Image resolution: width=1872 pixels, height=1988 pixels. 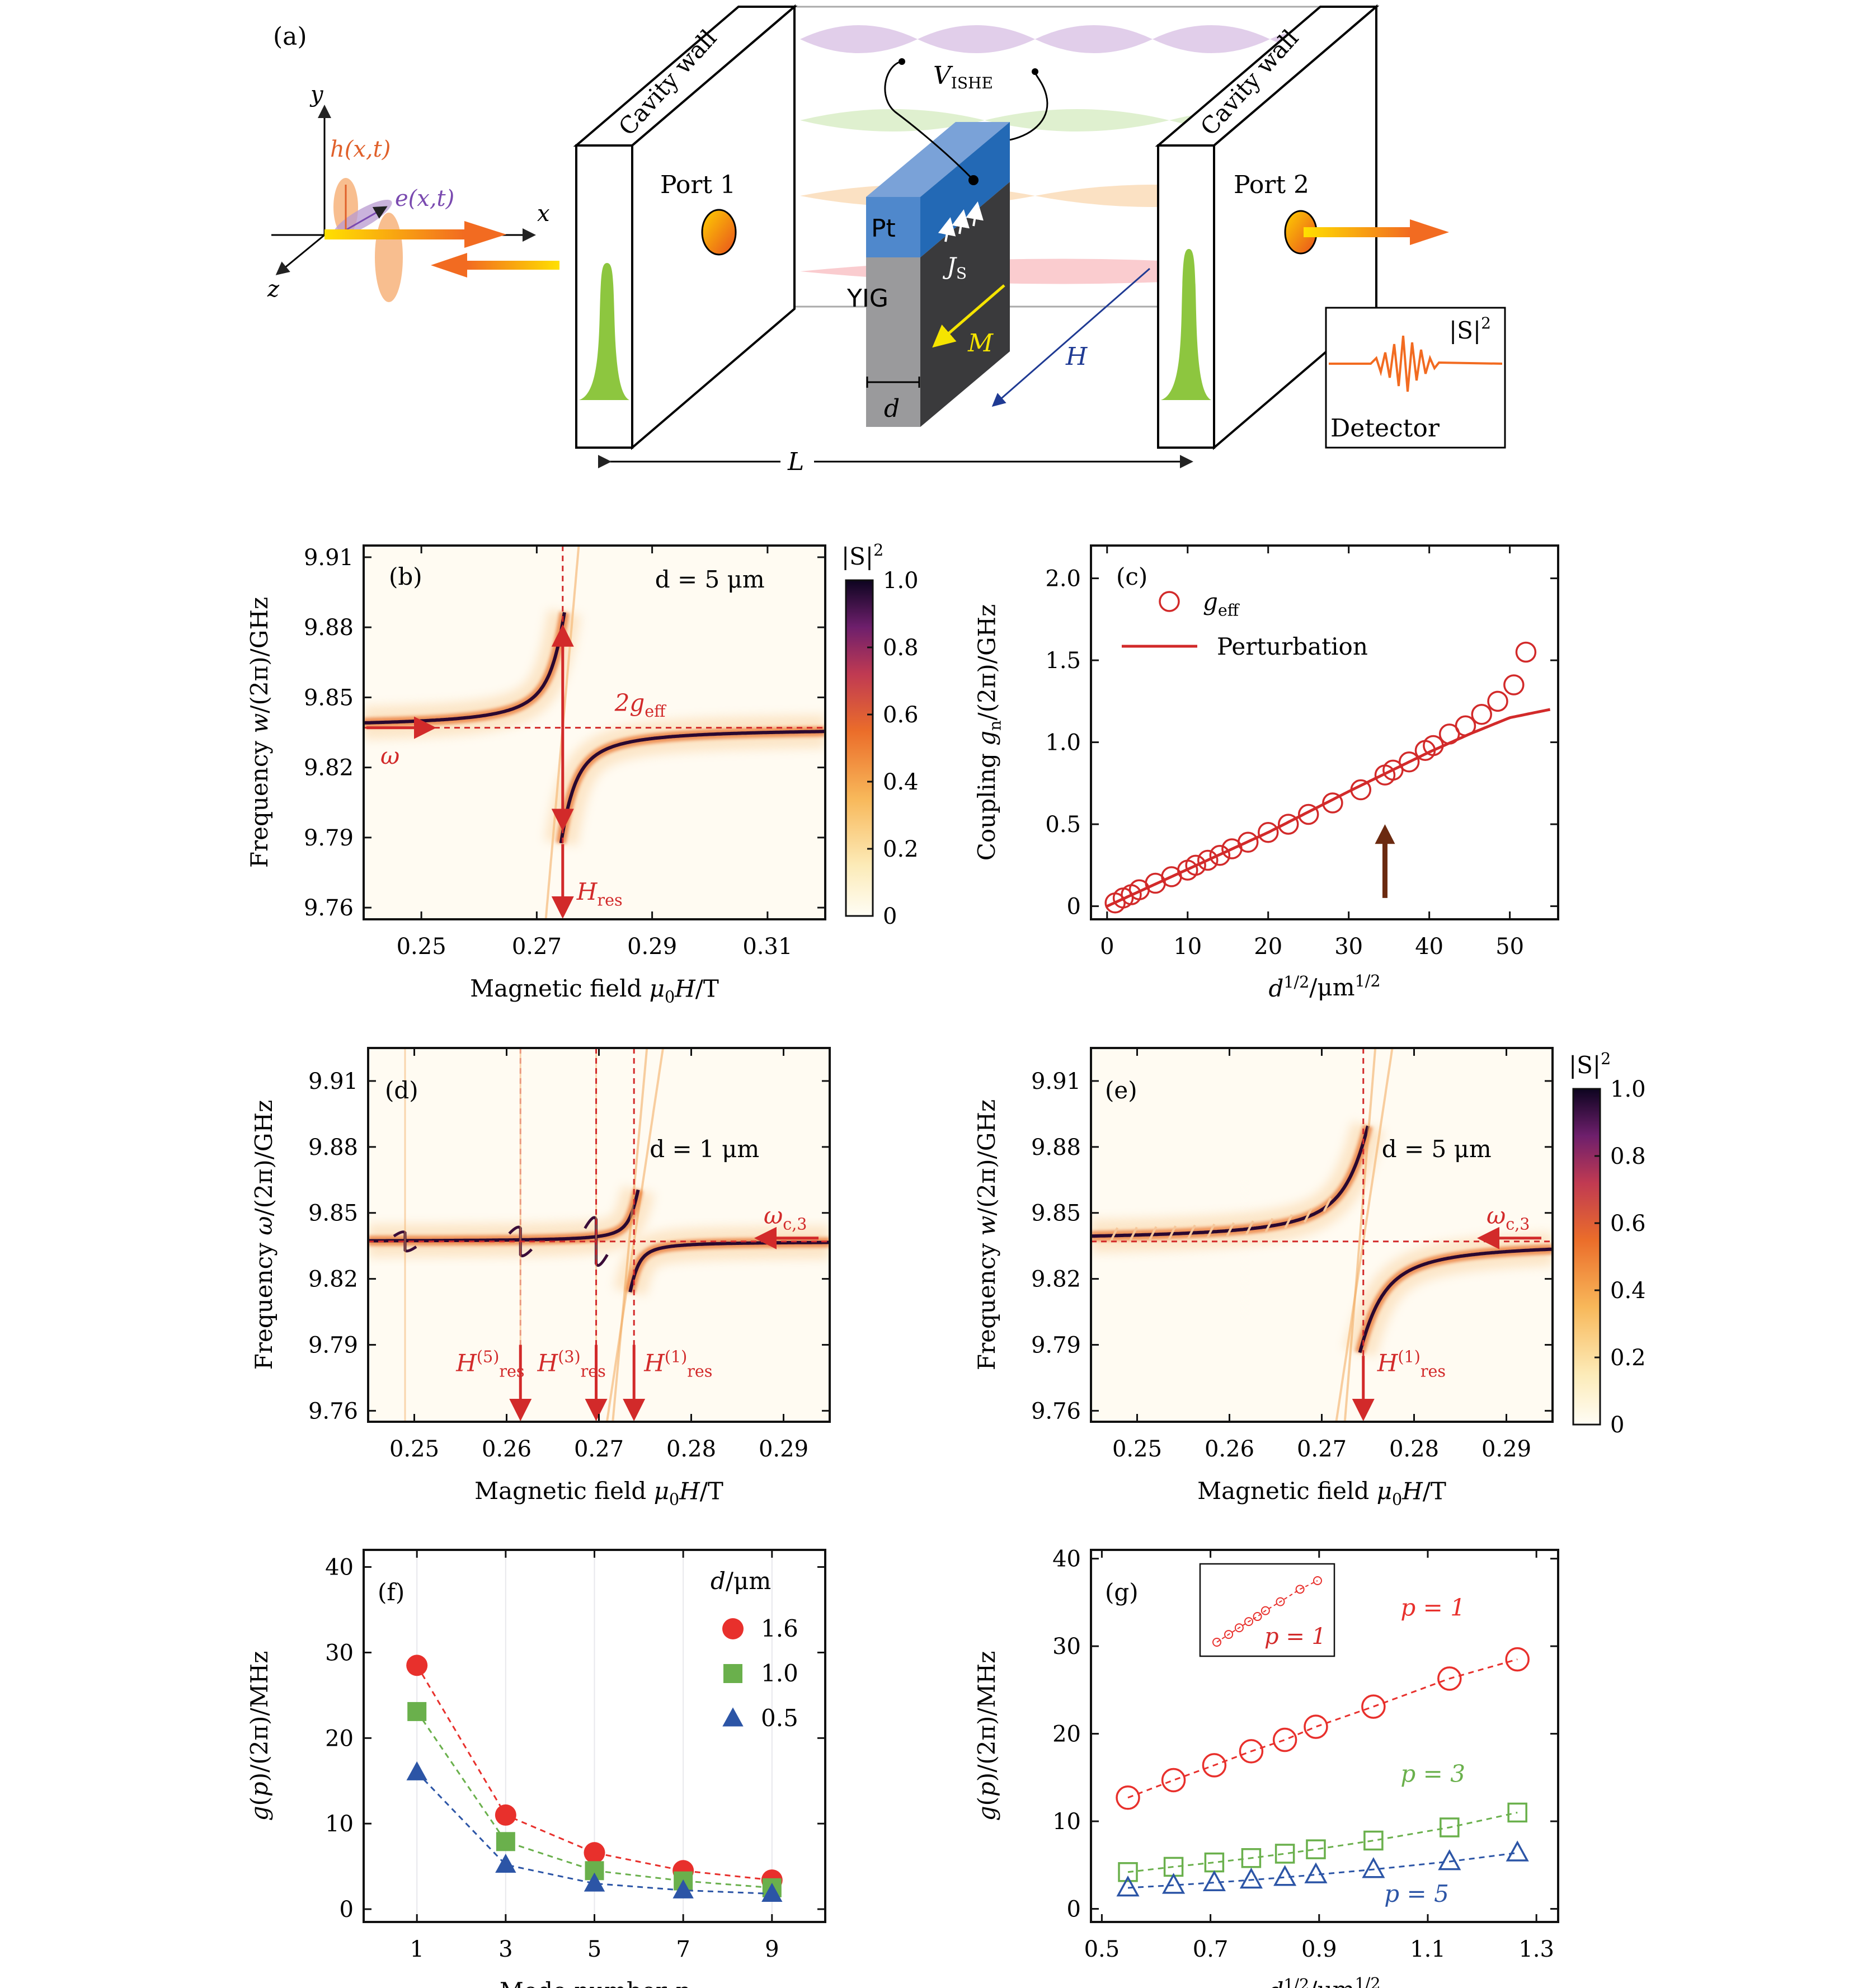 I want to click on panel-d-label: (d), so click(x=401, y=1090).